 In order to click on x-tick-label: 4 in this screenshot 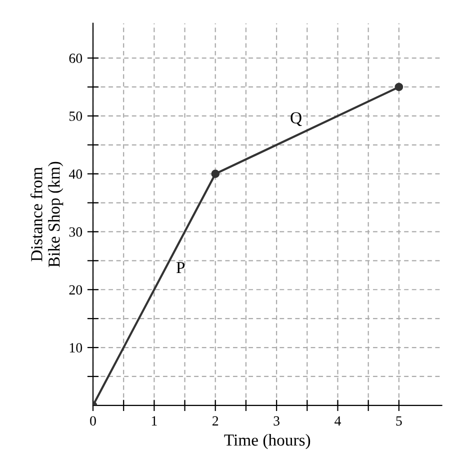, I will do `click(337, 421)`.